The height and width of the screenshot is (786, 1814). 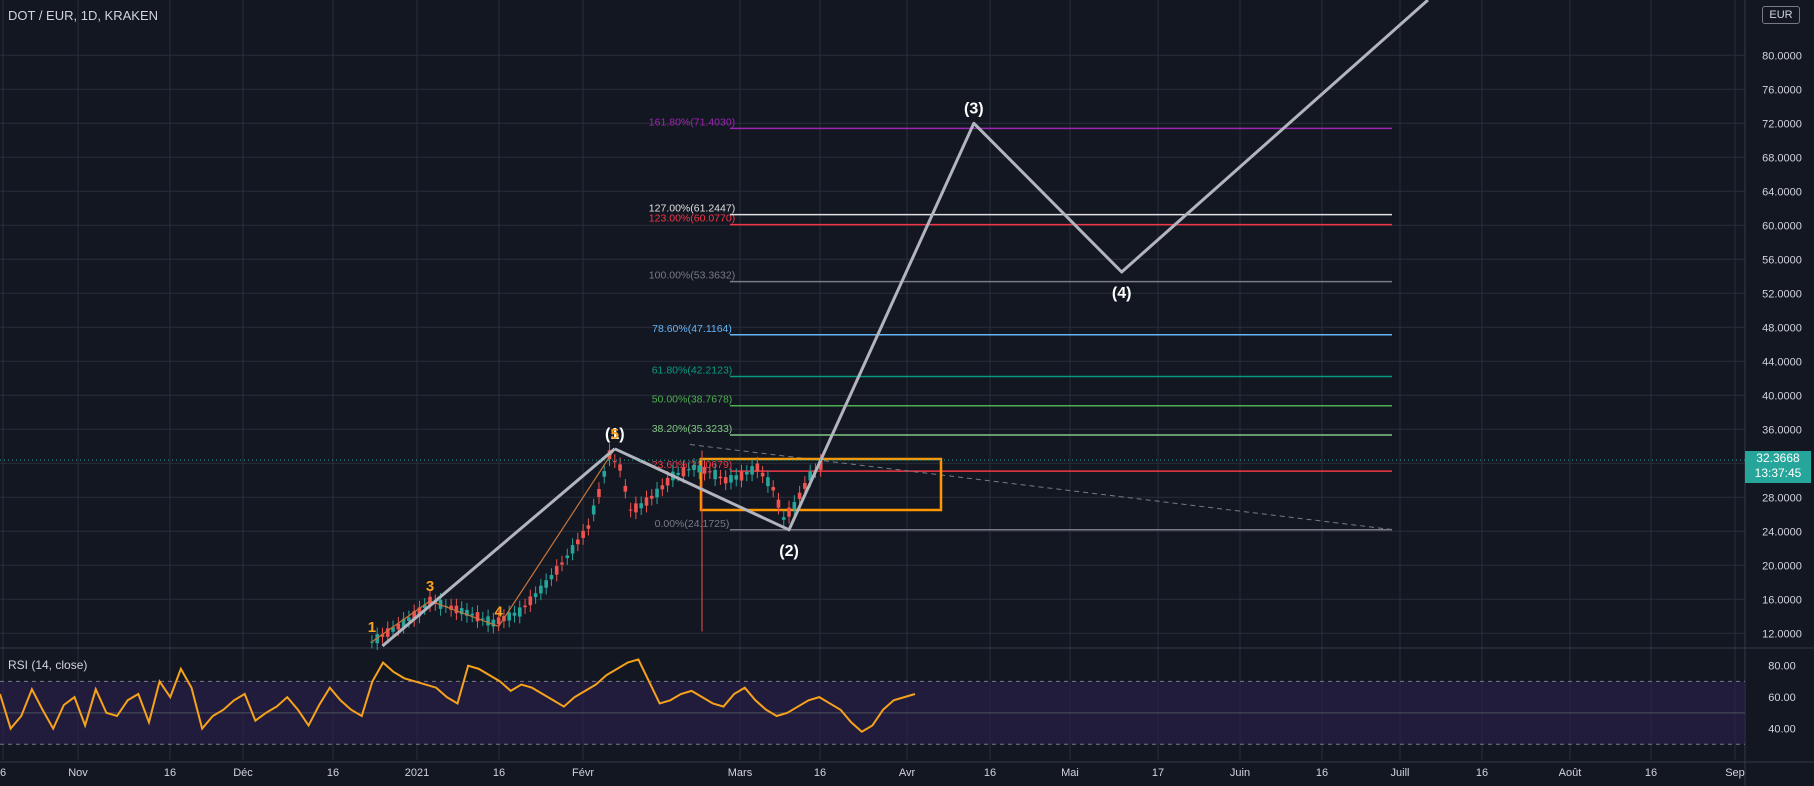 I want to click on x-tick-label: Juill, so click(x=1400, y=773).